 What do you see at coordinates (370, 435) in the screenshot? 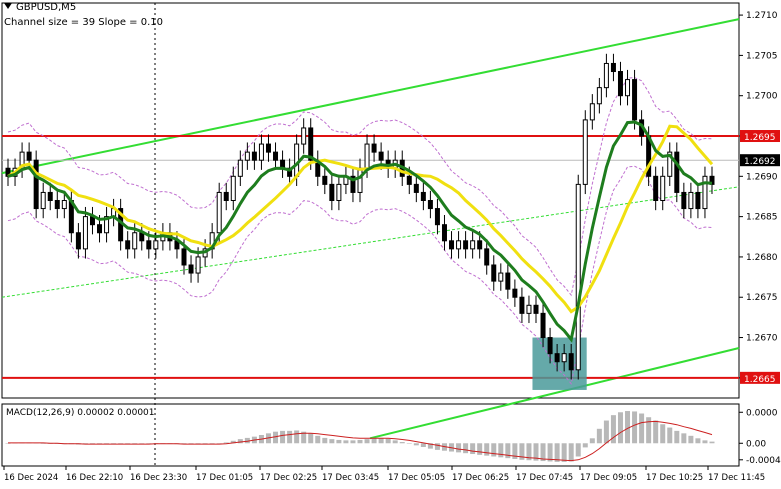
I see `macd-plot-frame` at bounding box center [370, 435].